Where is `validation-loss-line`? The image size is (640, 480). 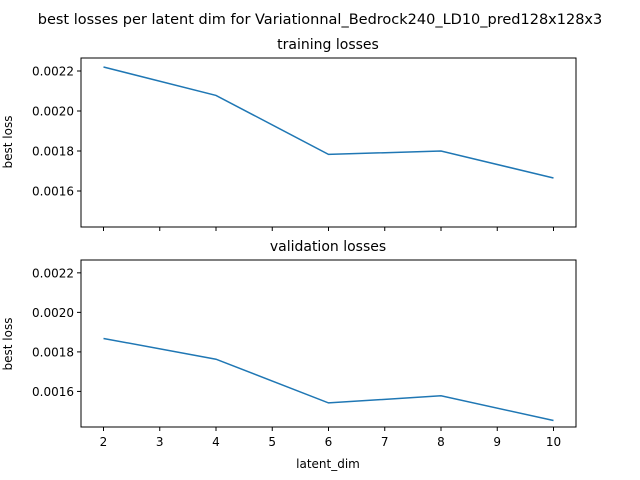
validation-loss-line is located at coordinates (328, 379).